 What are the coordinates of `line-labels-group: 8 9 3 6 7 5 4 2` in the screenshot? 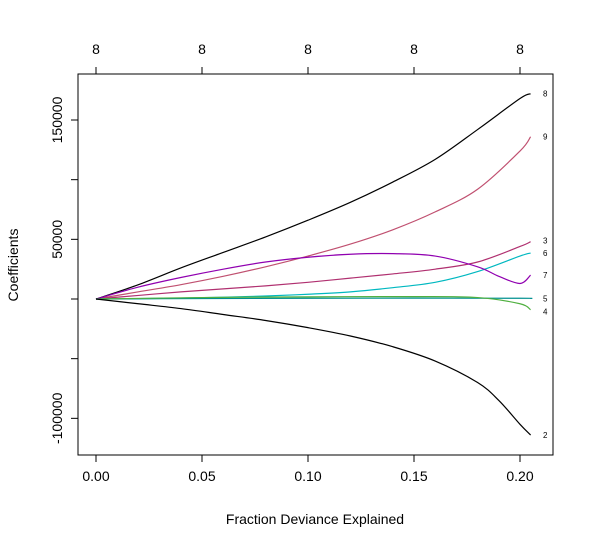 It's located at (545, 265).